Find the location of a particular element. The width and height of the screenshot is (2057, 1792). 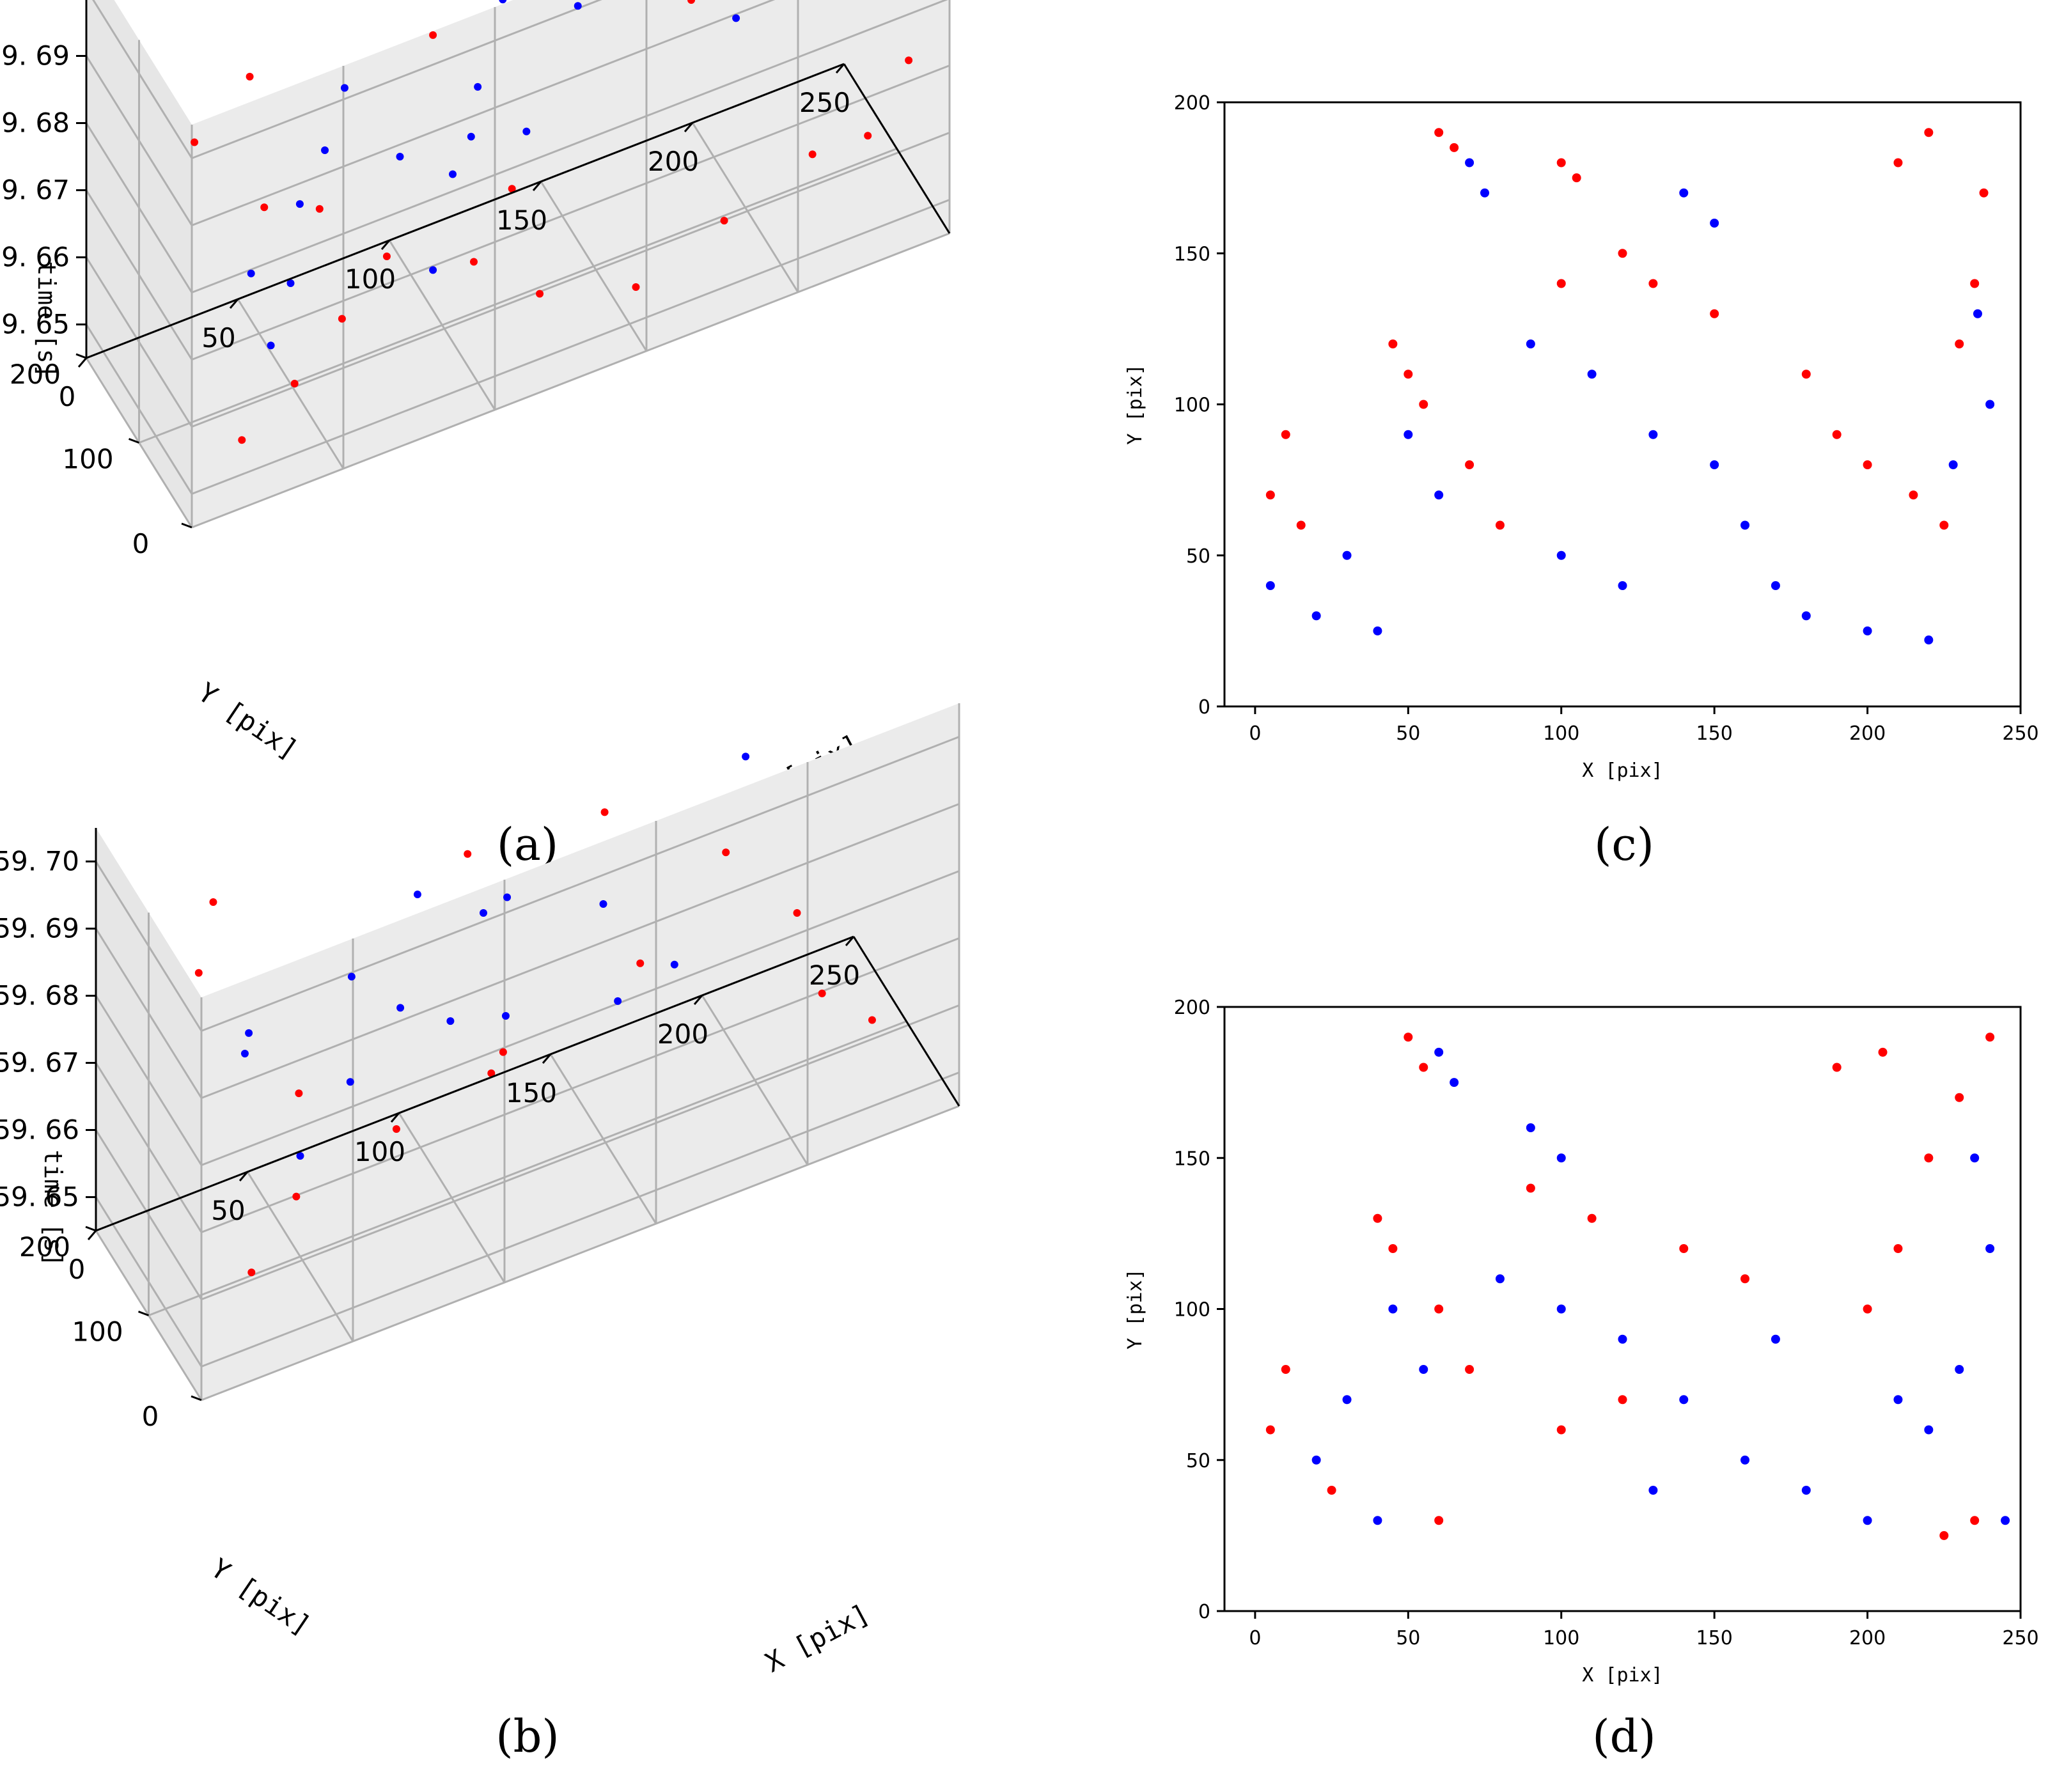

x-tick-label: 0 is located at coordinates (68, 397).